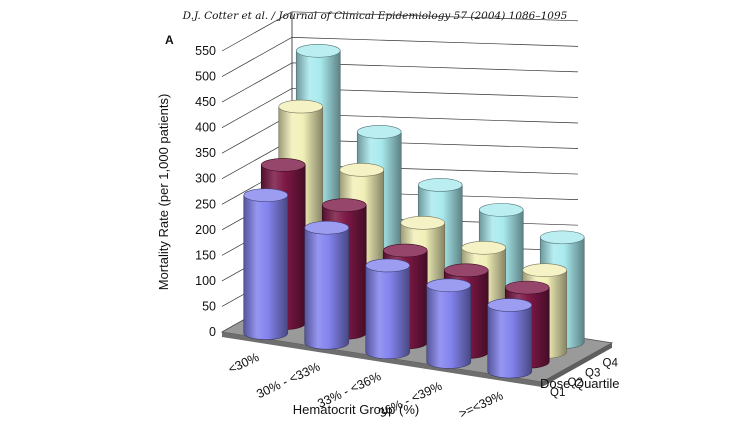 The image size is (750, 428). I want to click on x-tick-label: 30% - <33%, so click(288, 381).